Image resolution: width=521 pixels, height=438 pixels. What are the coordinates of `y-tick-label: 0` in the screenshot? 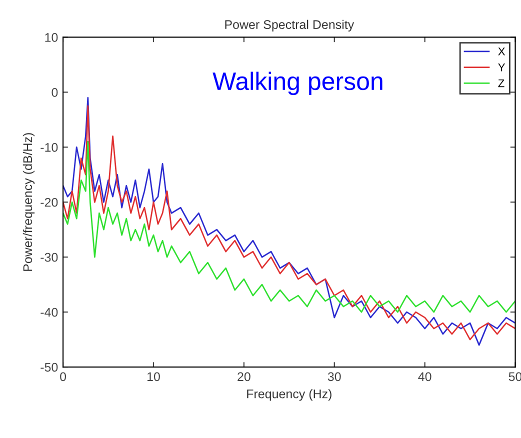 It's located at (55, 92).